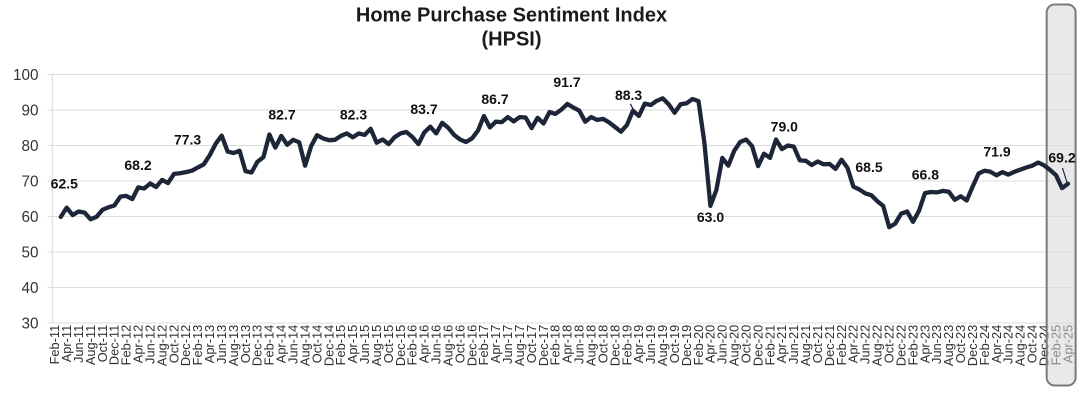  I want to click on svg-text: Aug-16, so click(448, 345).